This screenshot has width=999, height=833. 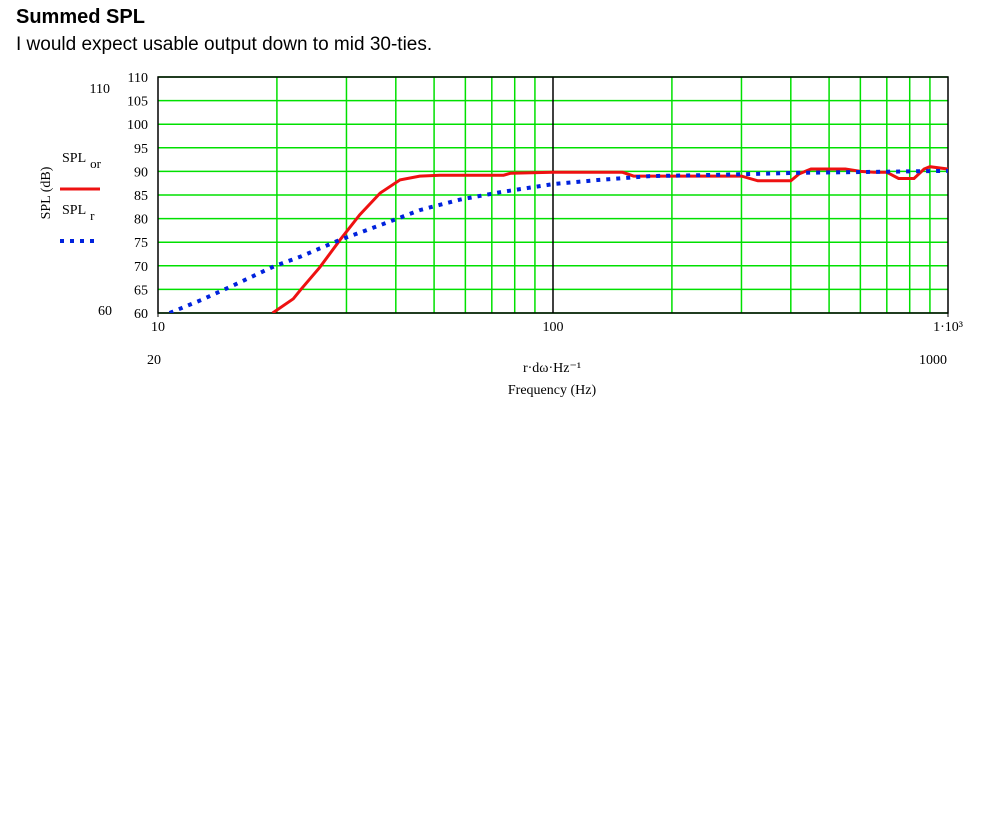 What do you see at coordinates (141, 149) in the screenshot?
I see `y-tick-label: 95` at bounding box center [141, 149].